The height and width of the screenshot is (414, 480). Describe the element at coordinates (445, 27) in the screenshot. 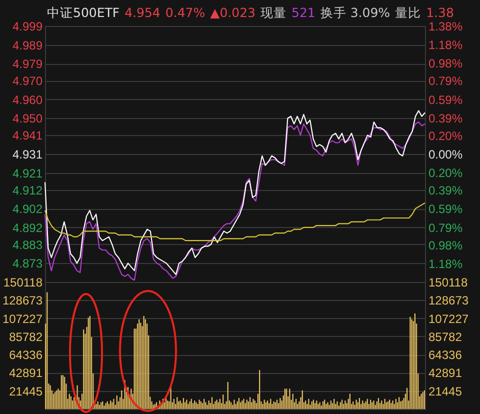

I see `y2-tick-label: 1.38%` at that location.